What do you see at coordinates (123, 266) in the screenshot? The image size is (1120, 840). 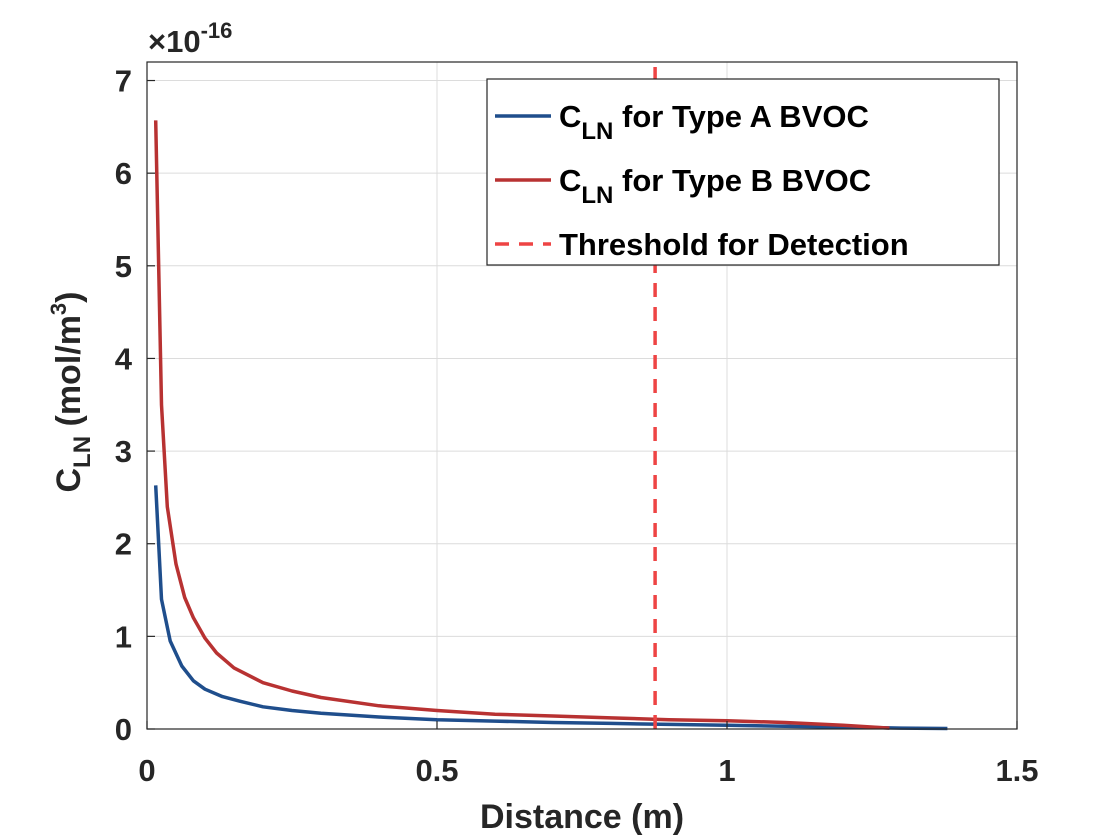 I see `y-tick-label: 5` at bounding box center [123, 266].